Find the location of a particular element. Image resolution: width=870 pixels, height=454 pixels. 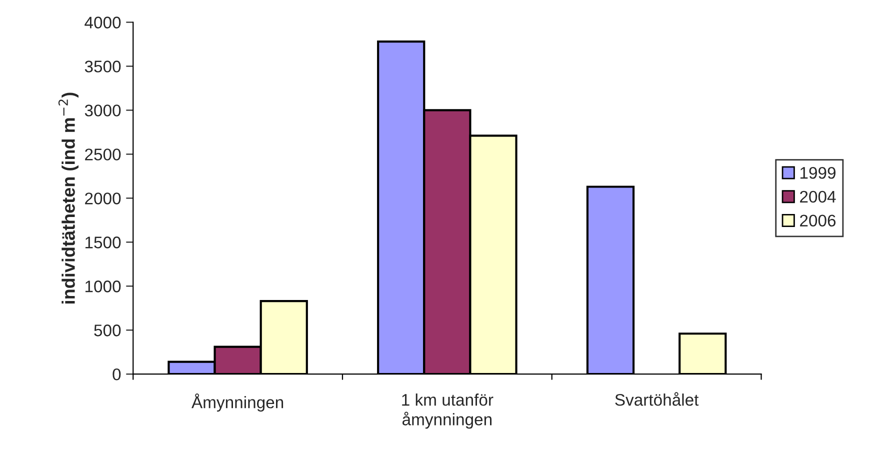

legend-label: 1999 is located at coordinates (818, 172).